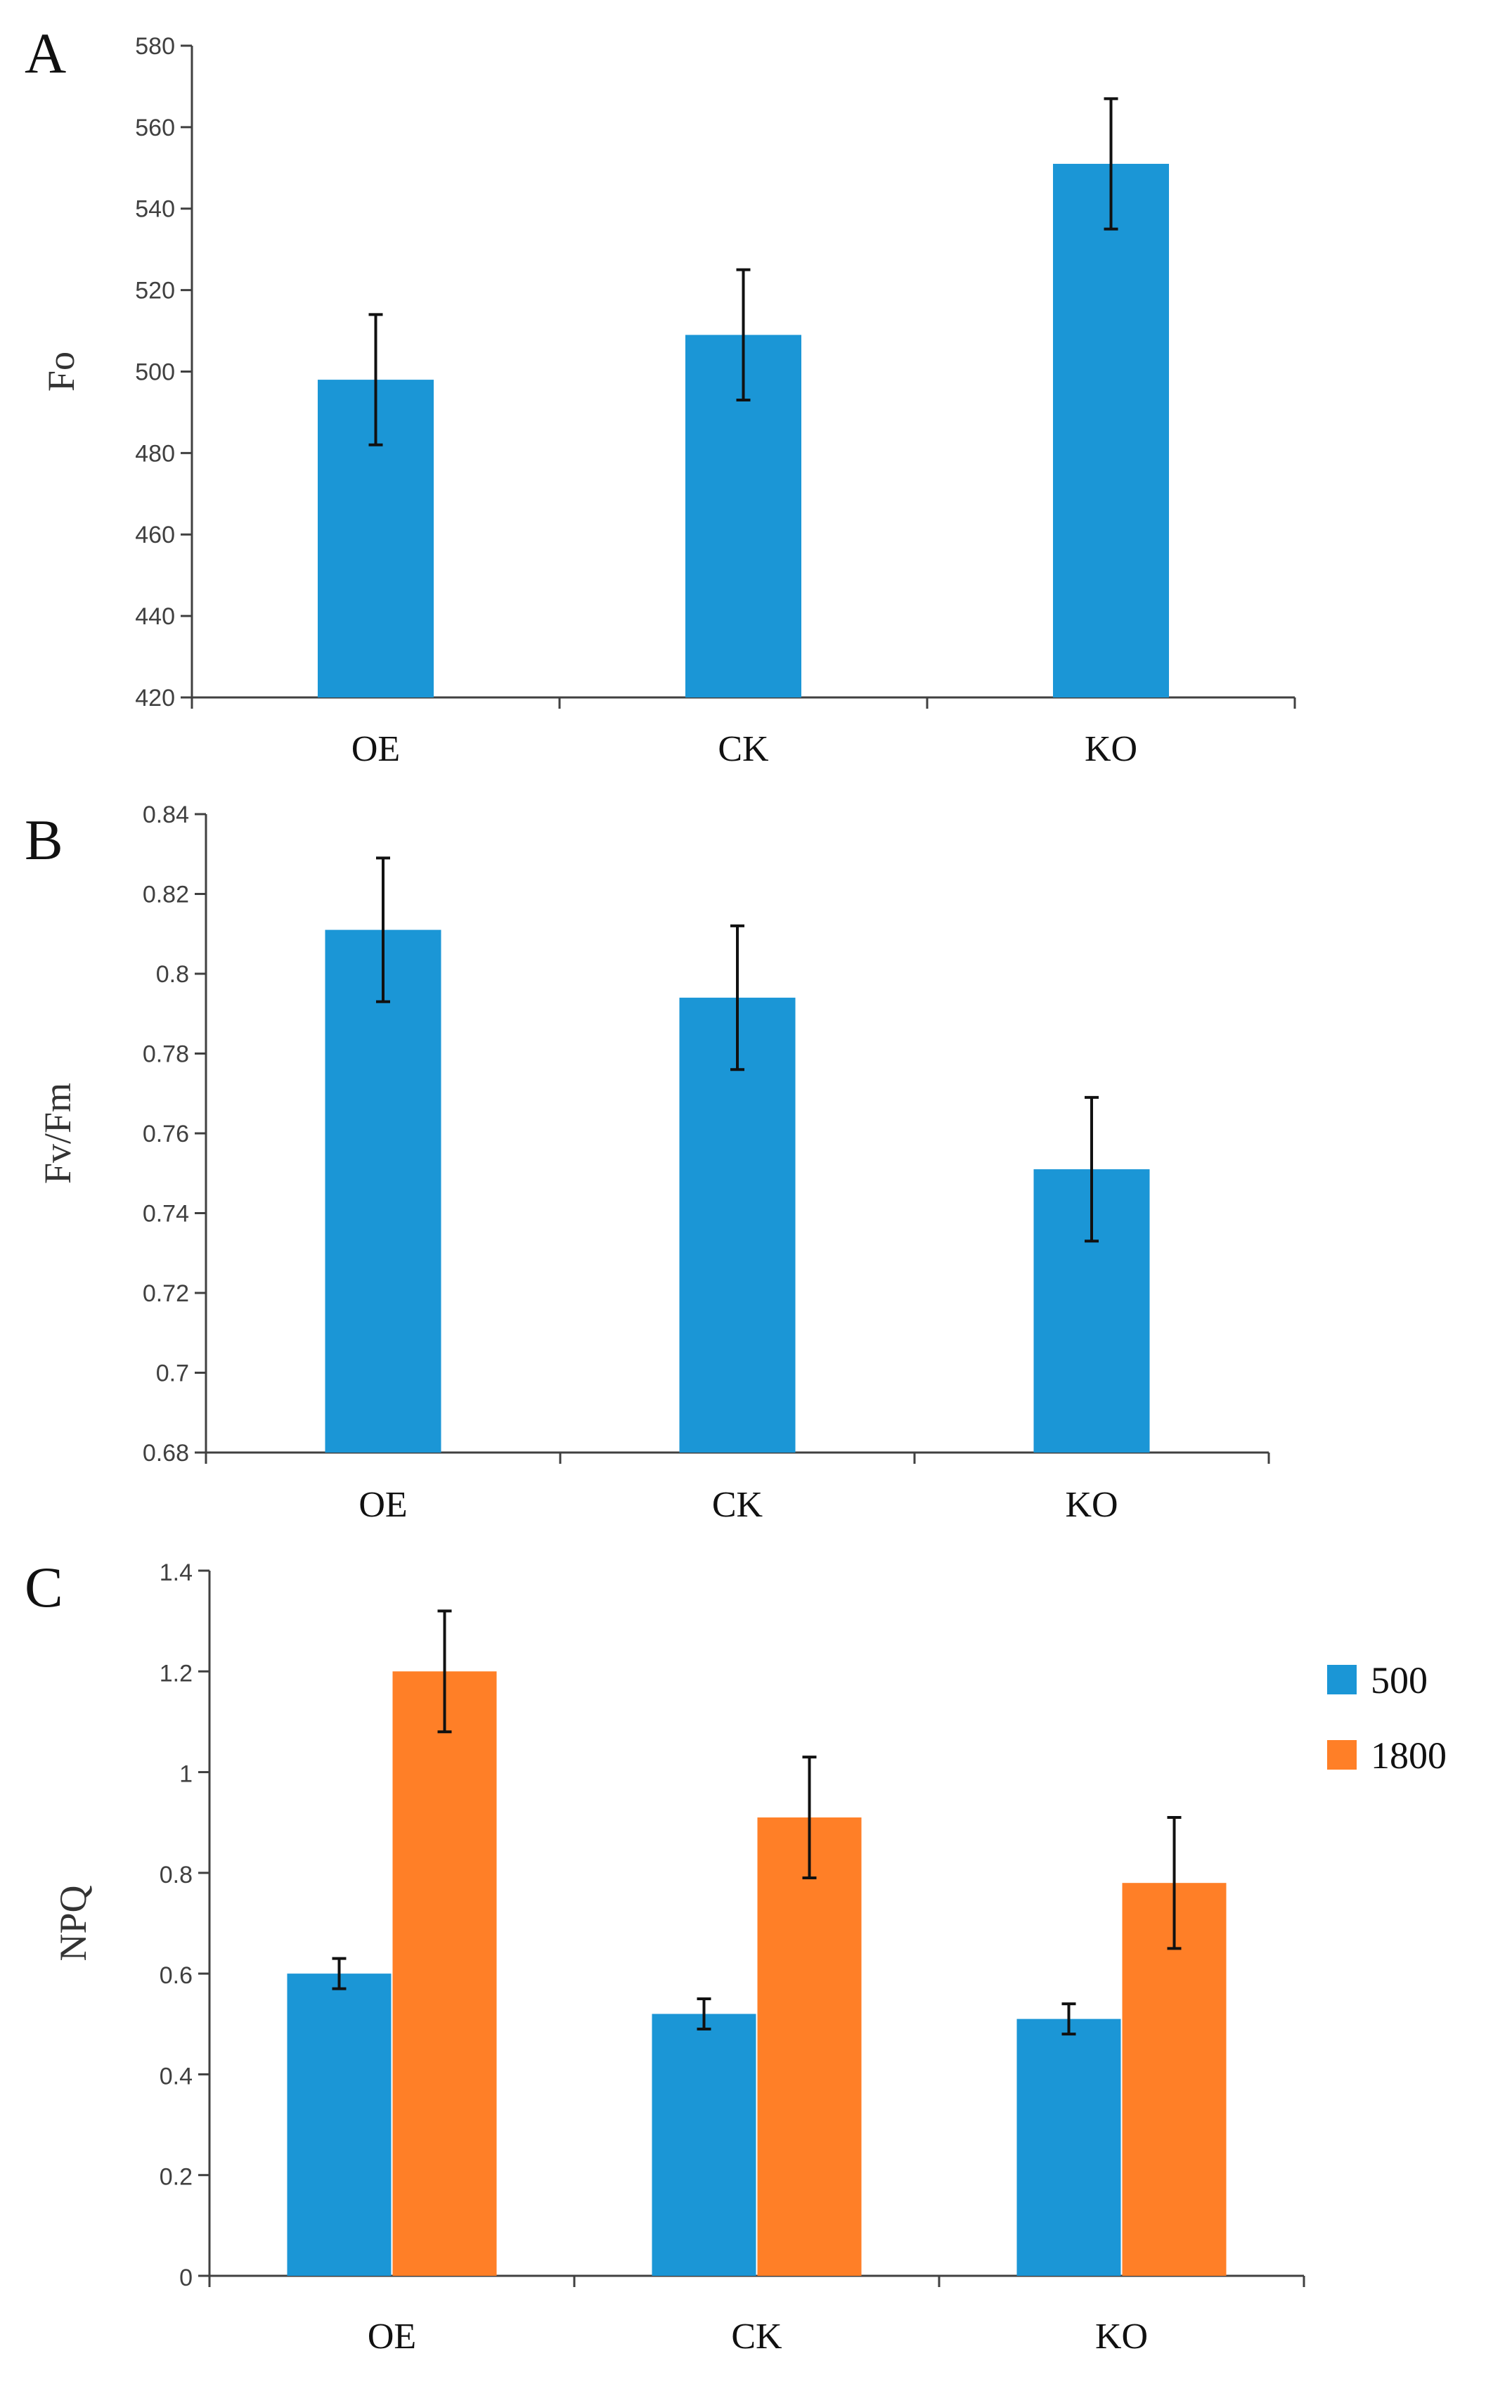 The height and width of the screenshot is (2408, 1512). I want to click on y-tick-label: 0.4, so click(176, 2076).